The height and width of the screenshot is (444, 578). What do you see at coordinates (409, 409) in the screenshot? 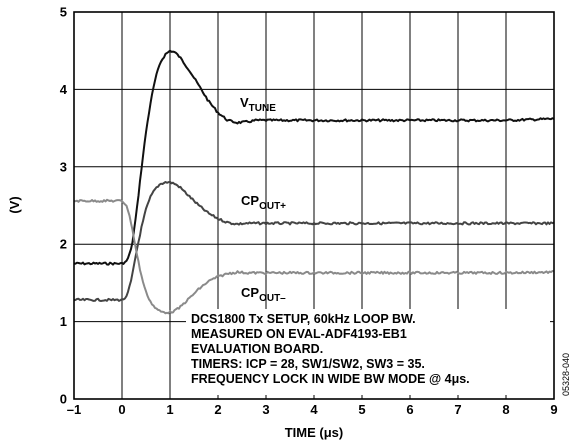
I see `x-tick-label: 6` at bounding box center [409, 409].